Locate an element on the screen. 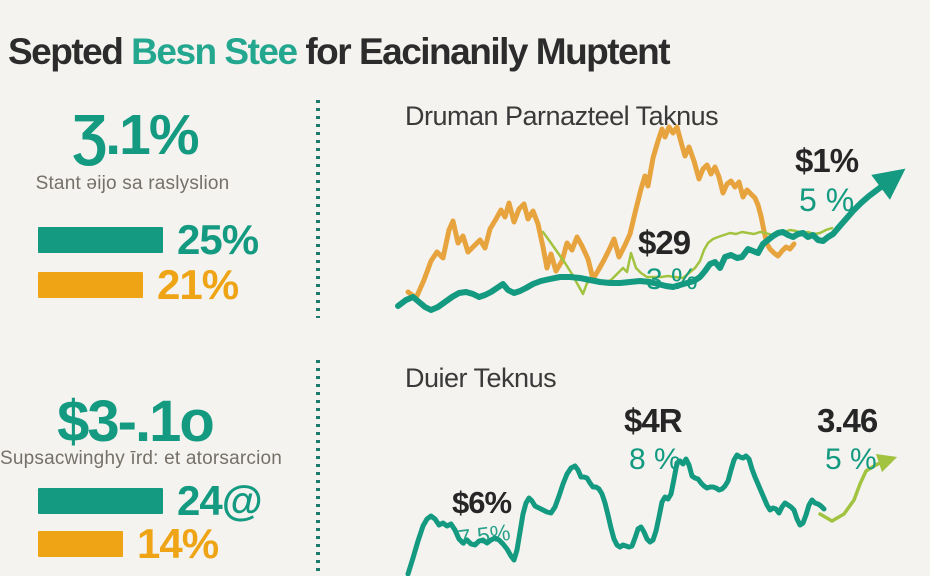 The width and height of the screenshot is (930, 576). chart-2-annotation-mid: $4R 8 % is located at coordinates (653, 439).